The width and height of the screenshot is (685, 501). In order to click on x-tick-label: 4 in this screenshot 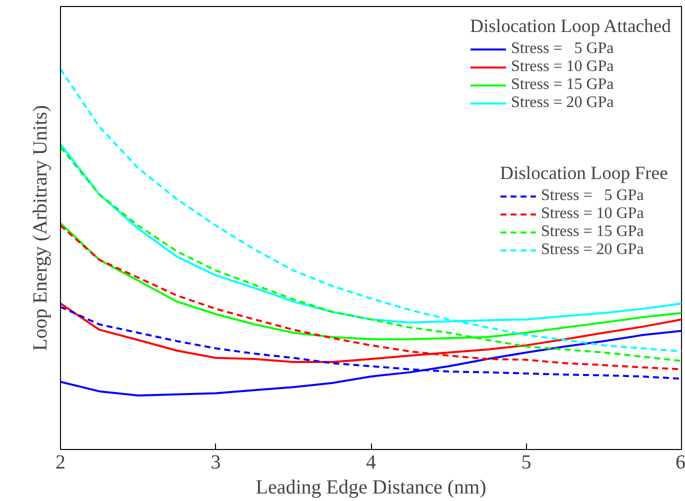, I will do `click(371, 463)`.